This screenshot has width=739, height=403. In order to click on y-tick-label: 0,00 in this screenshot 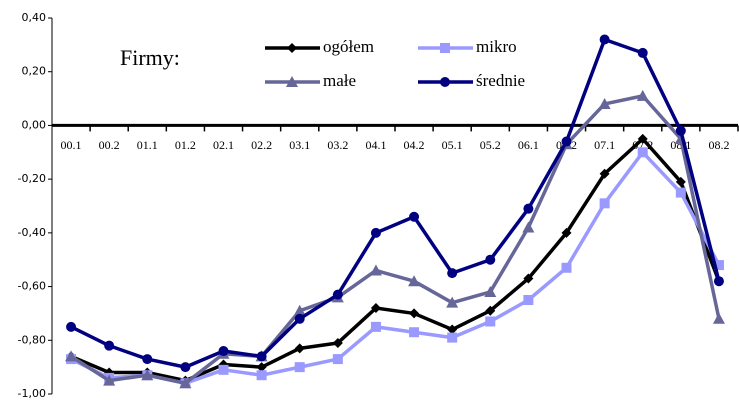, I will do `click(34, 124)`.